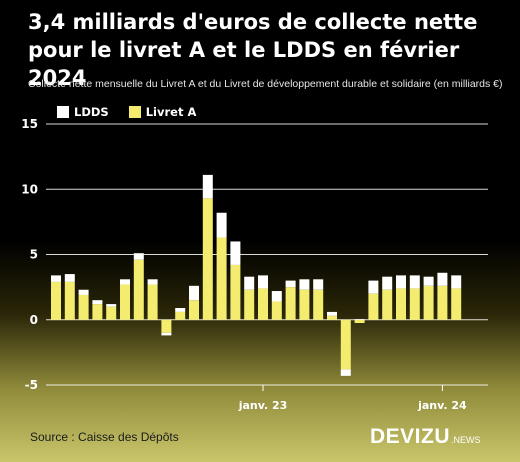 The width and height of the screenshot is (520, 462). I want to click on legend-label-livret-a: Livret A, so click(171, 112).